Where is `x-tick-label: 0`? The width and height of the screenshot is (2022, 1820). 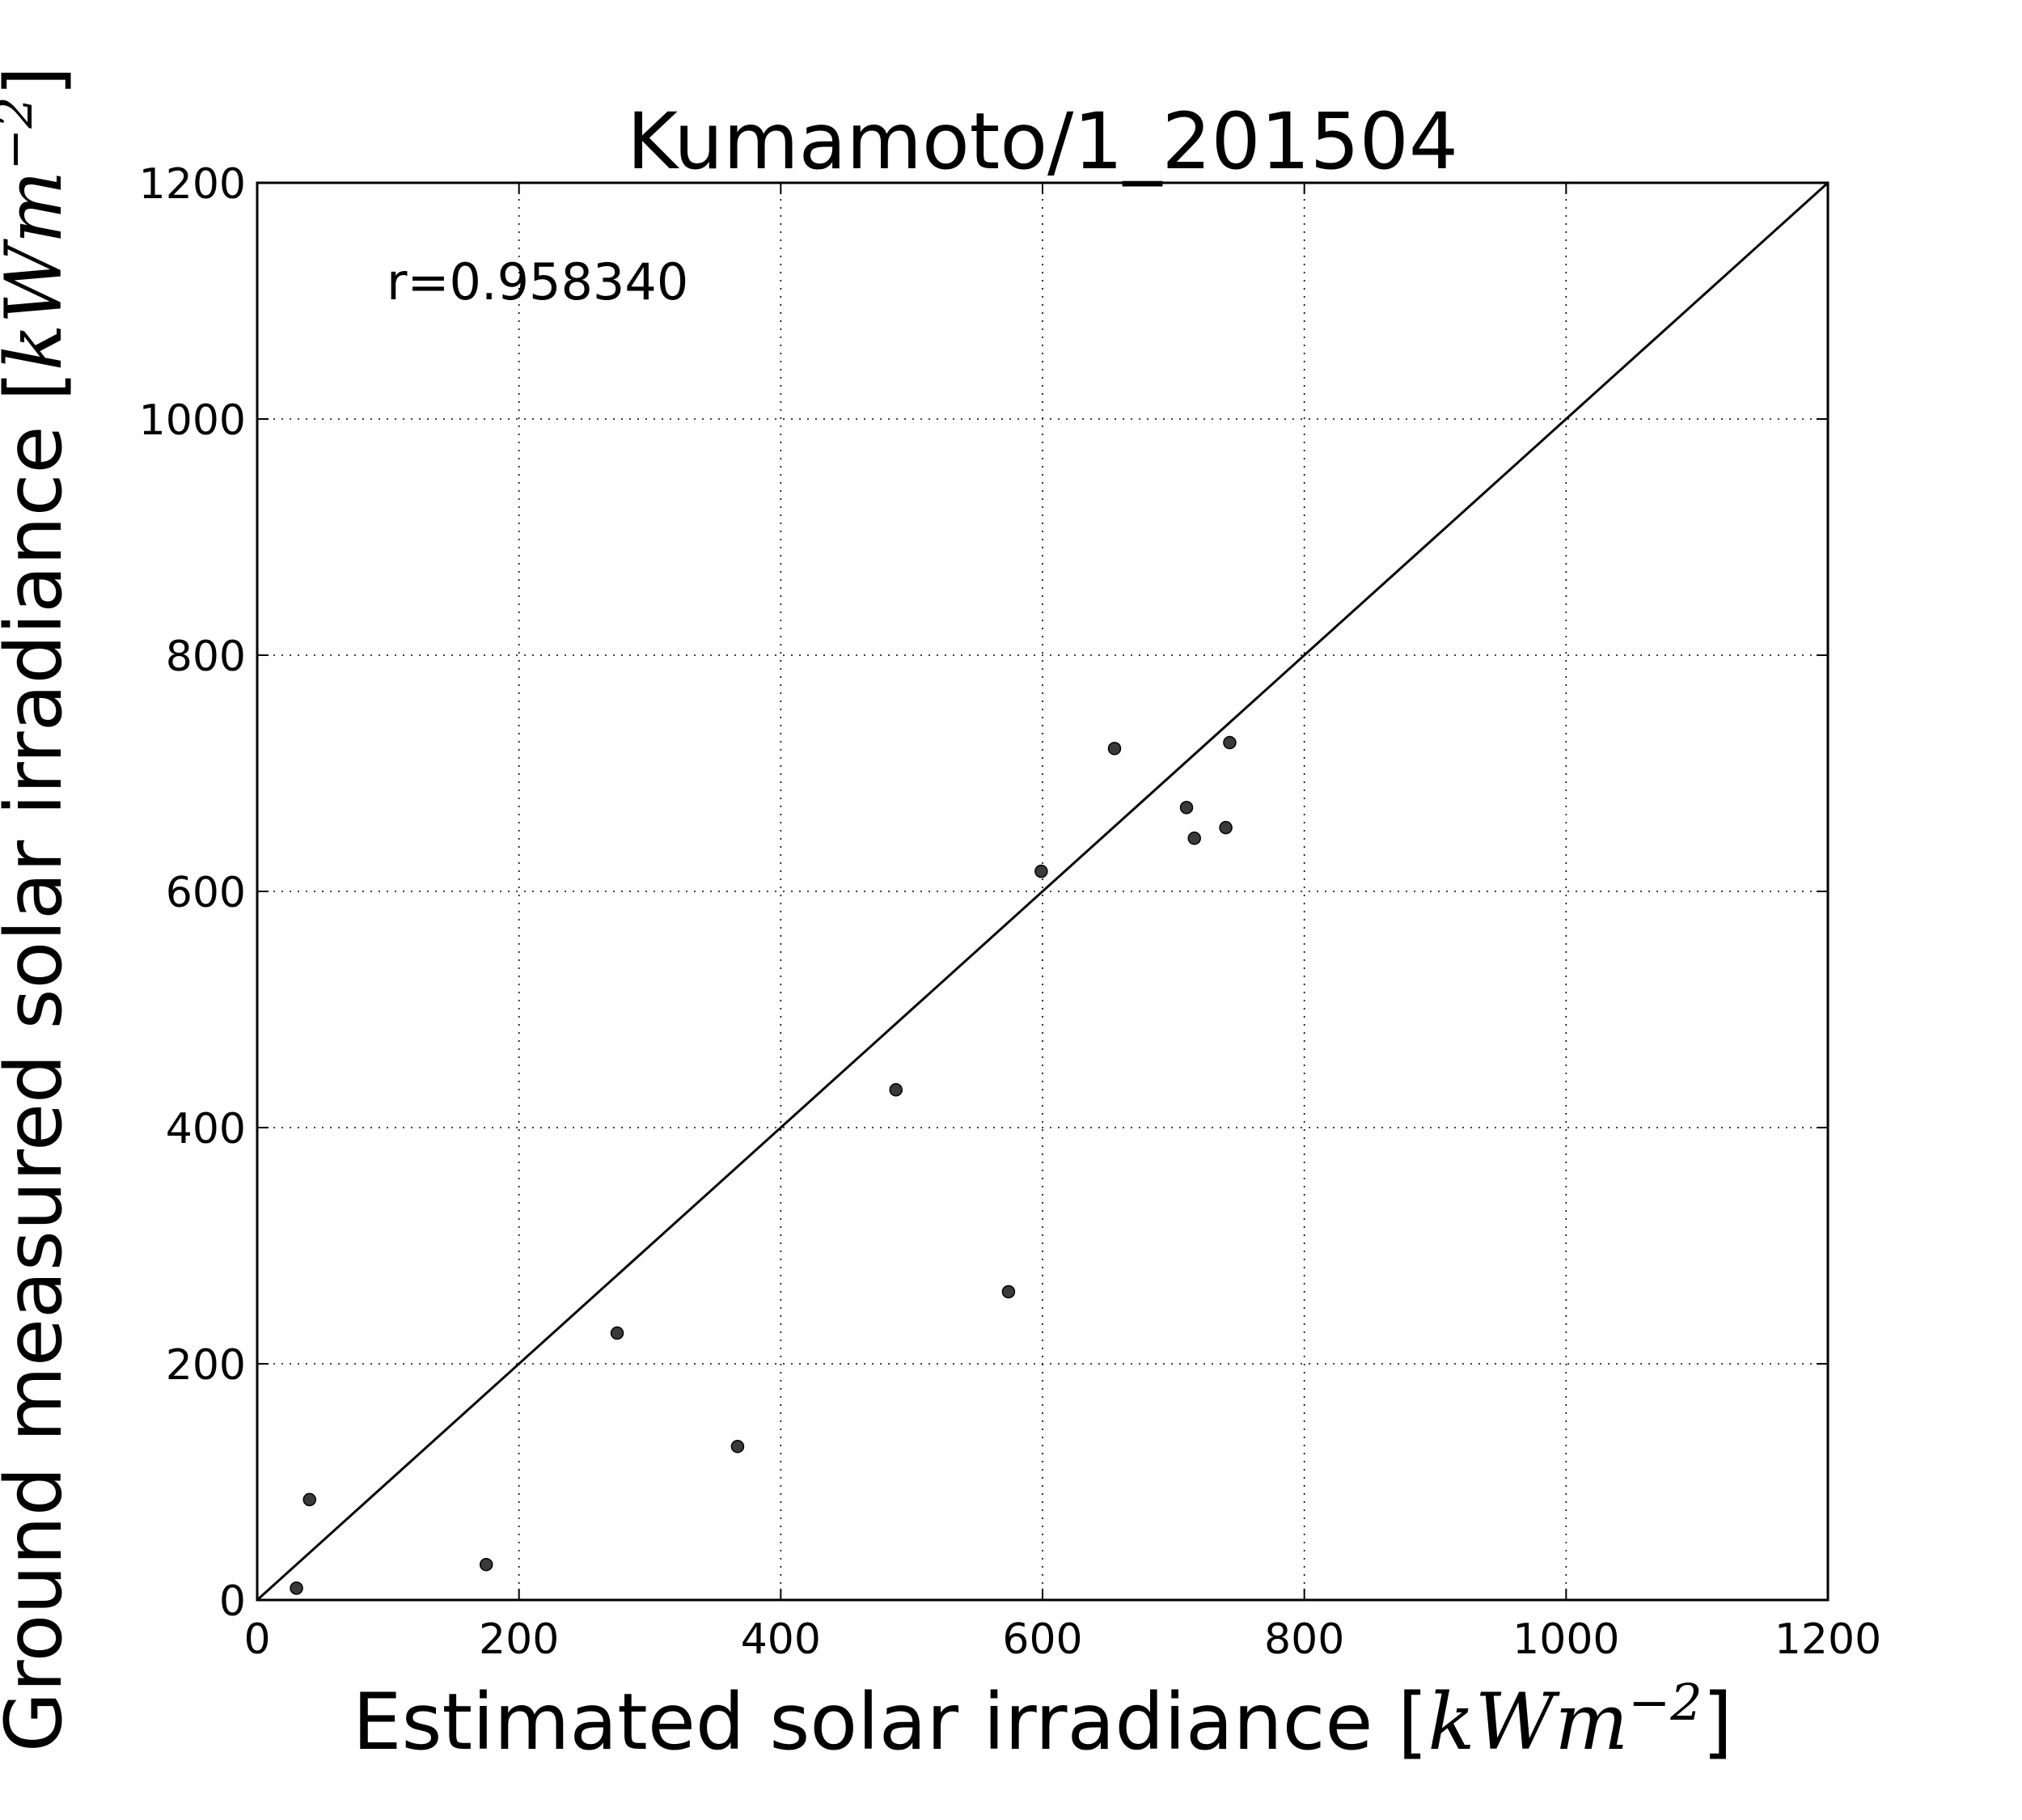
x-tick-label: 0 is located at coordinates (256, 1639).